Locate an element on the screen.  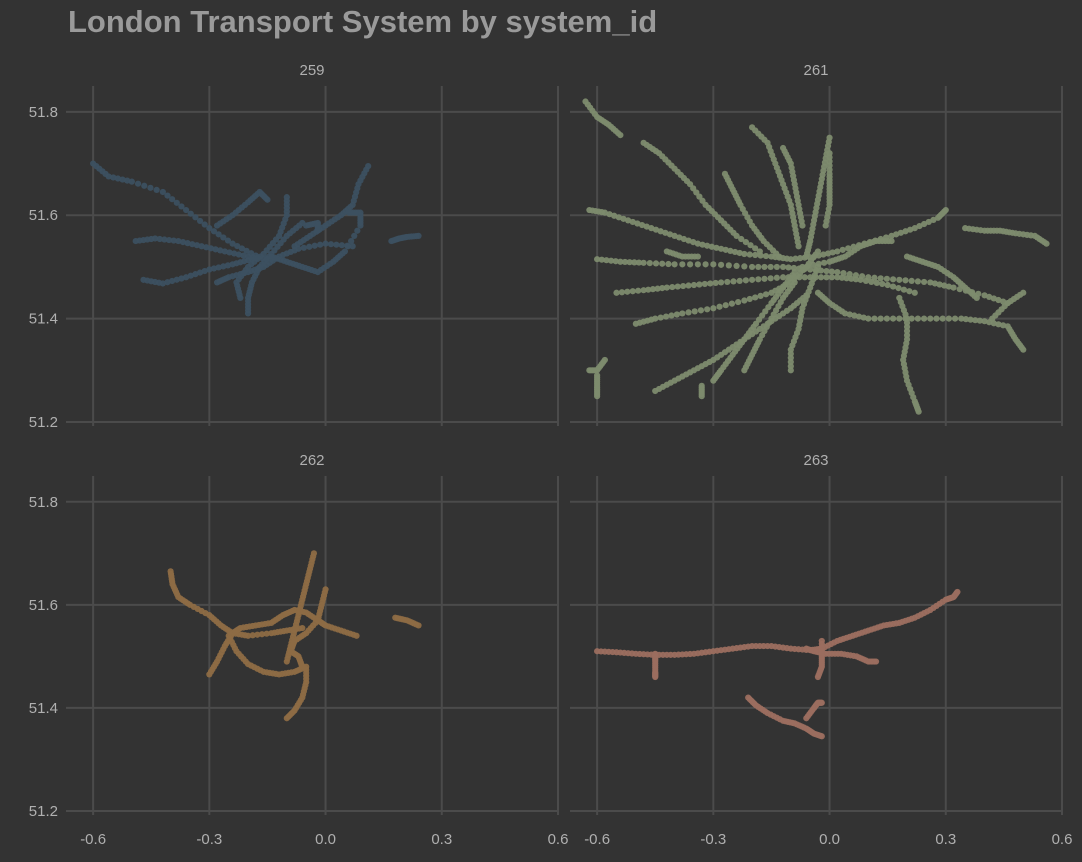
x-tick-label: 0.0 is located at coordinates (325, 839).